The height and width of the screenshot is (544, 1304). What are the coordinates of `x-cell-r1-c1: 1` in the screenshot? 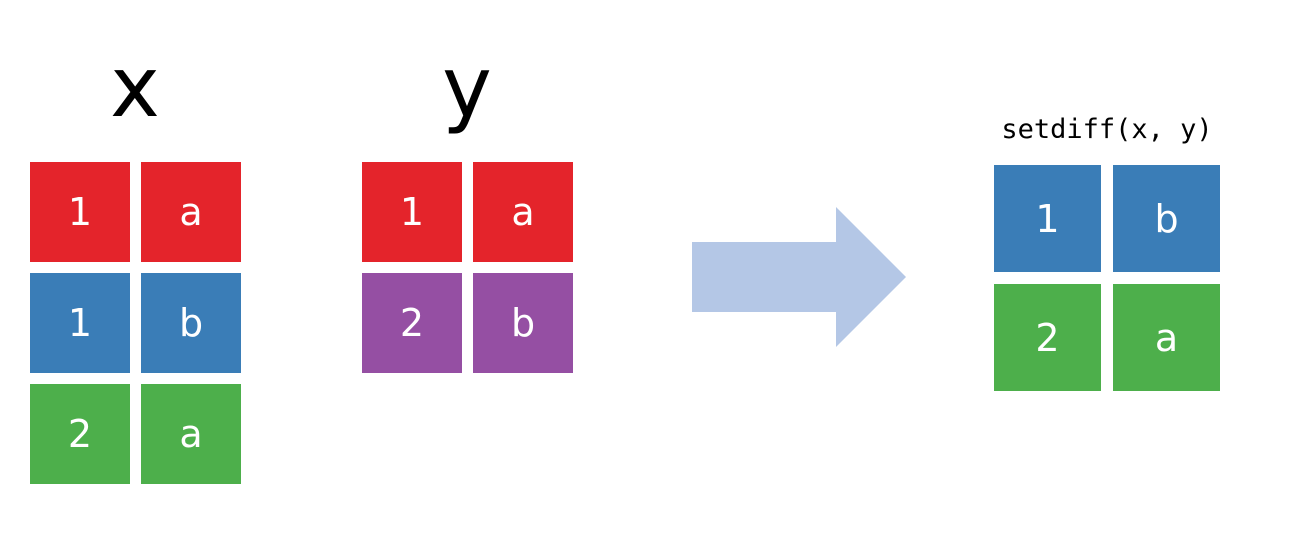 It's located at (80, 212).